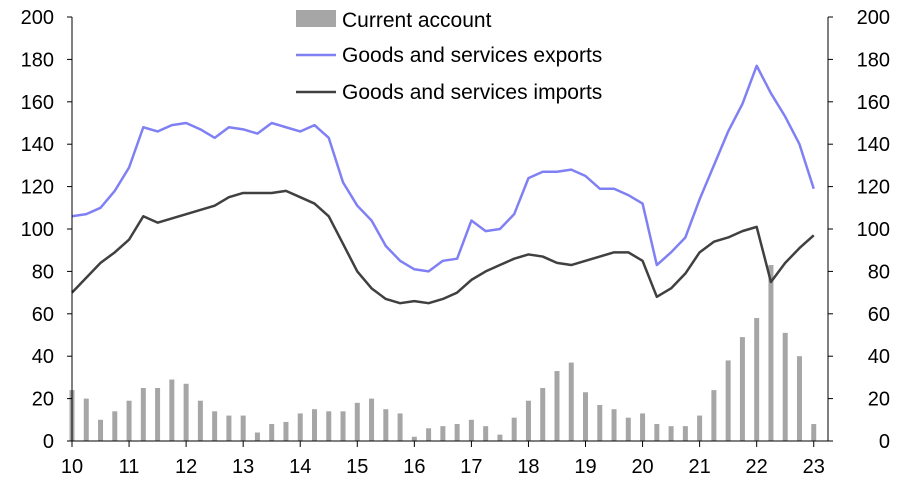 The width and height of the screenshot is (905, 483). Describe the element at coordinates (879, 315) in the screenshot. I see `right-y-tick-label: 60` at that location.